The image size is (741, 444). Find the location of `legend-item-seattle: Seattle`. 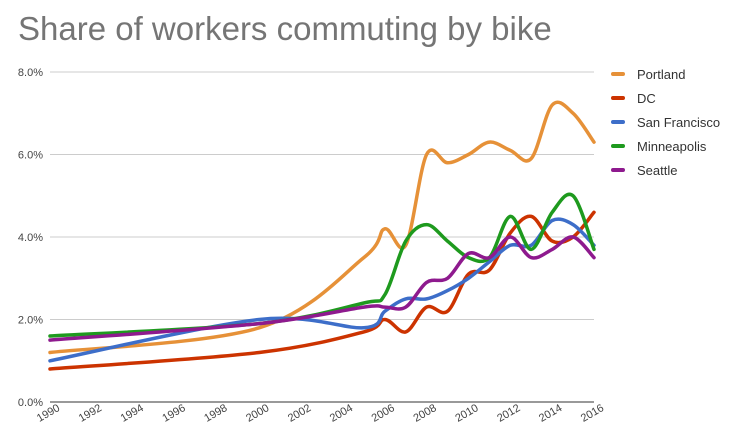

legend-item-seattle: Seattle is located at coordinates (665, 170).